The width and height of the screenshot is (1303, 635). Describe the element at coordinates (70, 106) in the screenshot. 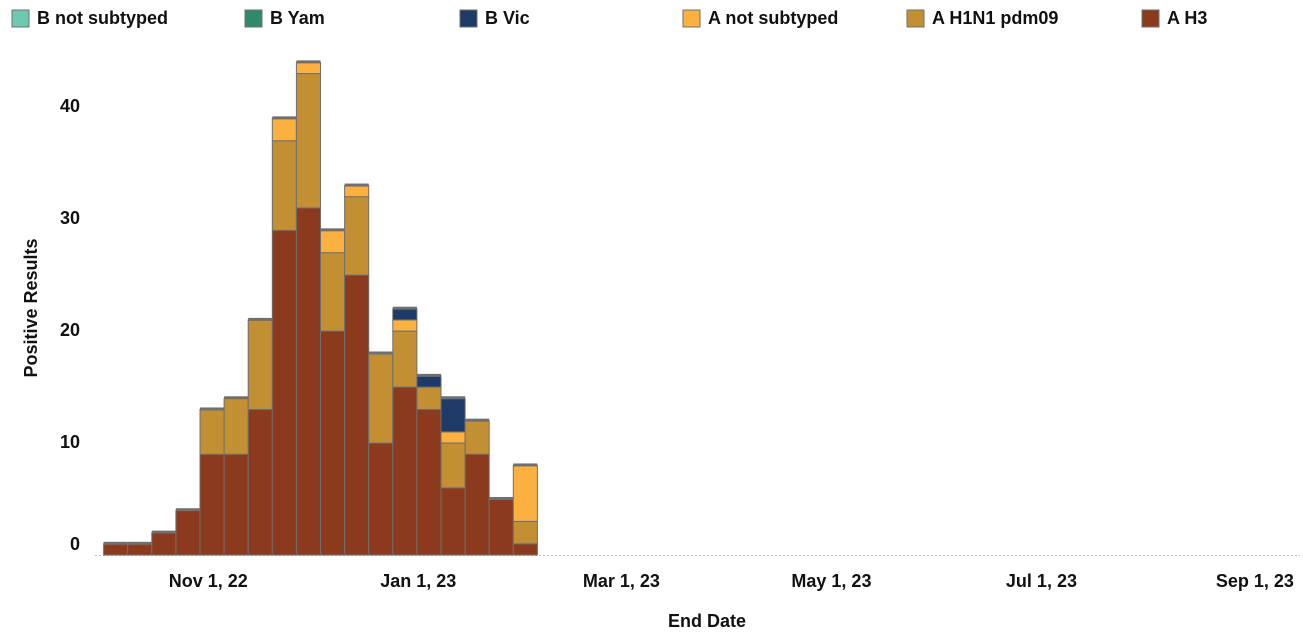

I see `y-tick-label: 40` at that location.